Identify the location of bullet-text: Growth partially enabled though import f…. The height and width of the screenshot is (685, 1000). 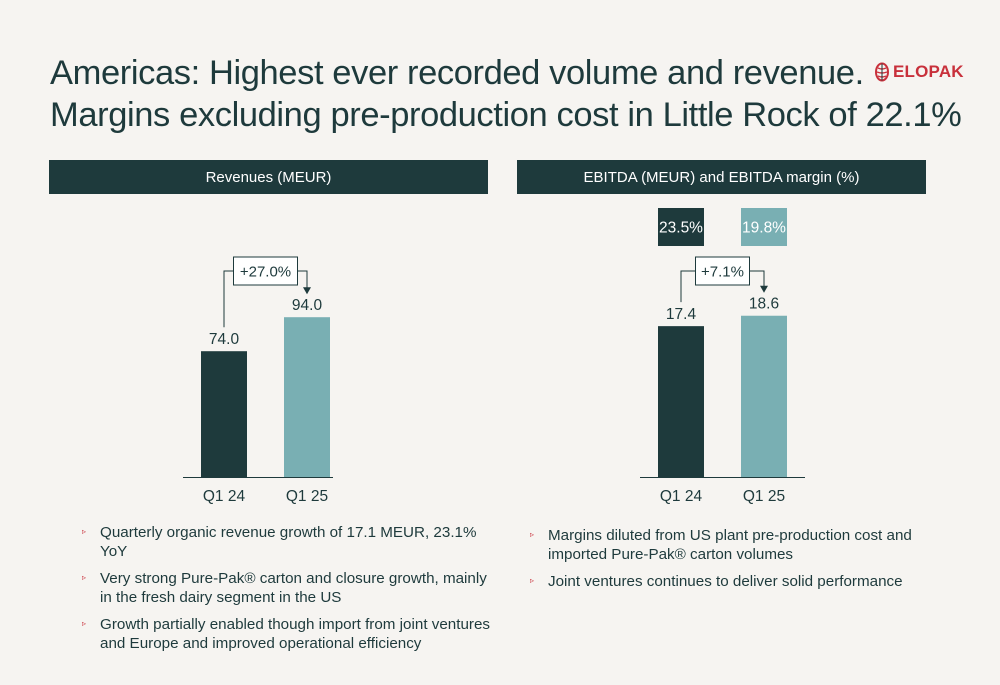
(295, 634).